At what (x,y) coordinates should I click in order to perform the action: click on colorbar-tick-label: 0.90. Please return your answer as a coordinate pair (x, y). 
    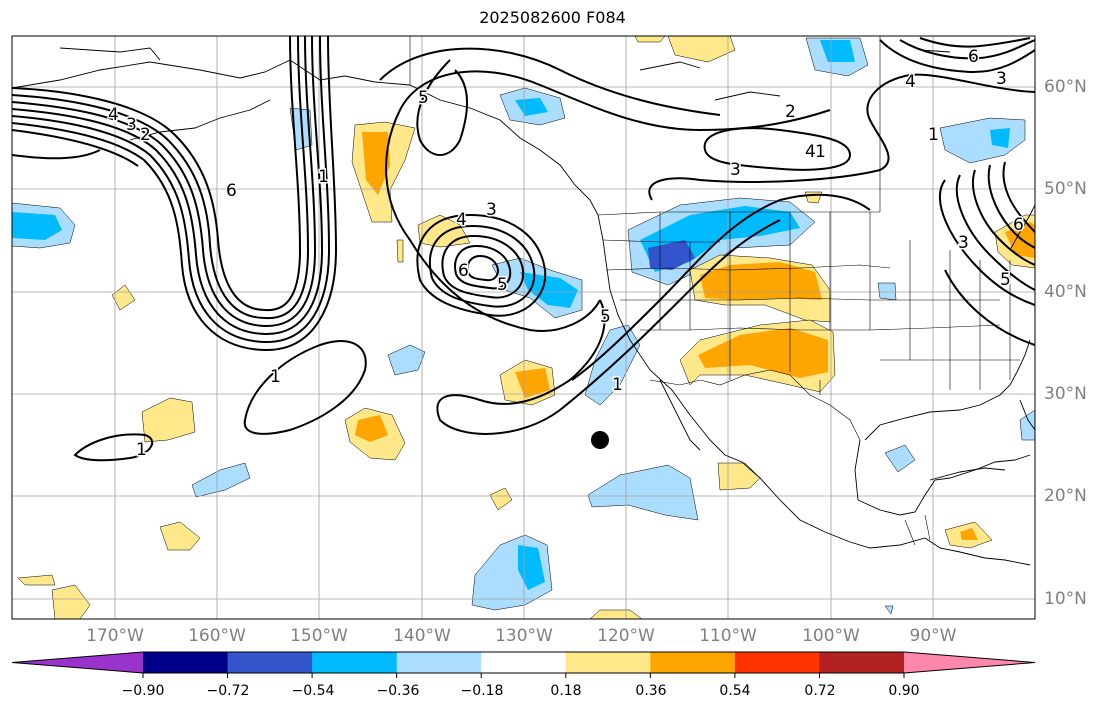
    Looking at the image, I should click on (904, 691).